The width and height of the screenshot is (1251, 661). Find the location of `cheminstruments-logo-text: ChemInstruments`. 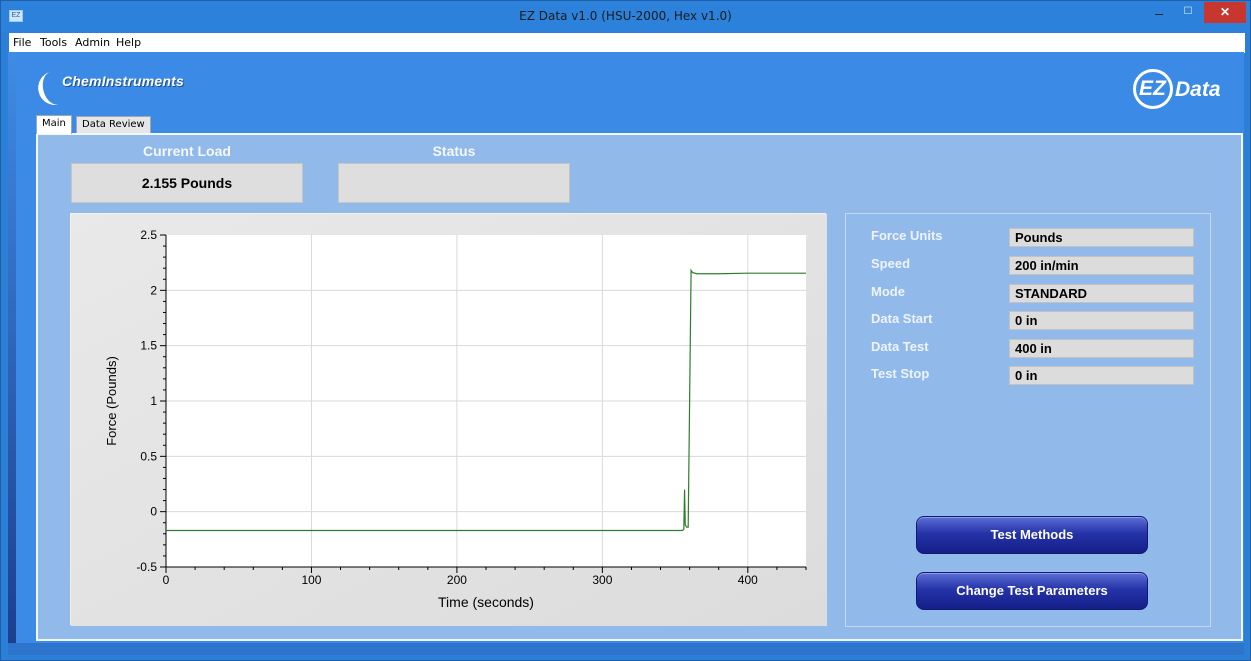

cheminstruments-logo-text: ChemInstruments is located at coordinates (123, 81).